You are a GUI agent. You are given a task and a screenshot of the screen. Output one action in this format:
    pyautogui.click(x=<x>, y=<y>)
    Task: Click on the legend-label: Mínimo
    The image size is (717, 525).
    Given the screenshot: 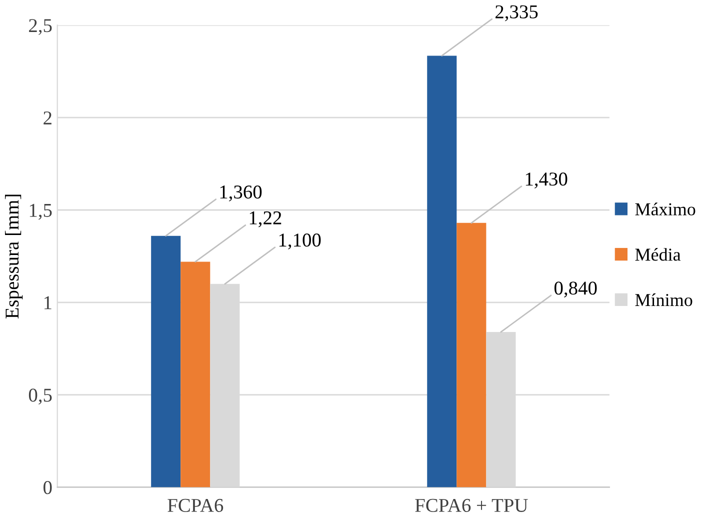 What is the action you would take?
    pyautogui.click(x=663, y=299)
    